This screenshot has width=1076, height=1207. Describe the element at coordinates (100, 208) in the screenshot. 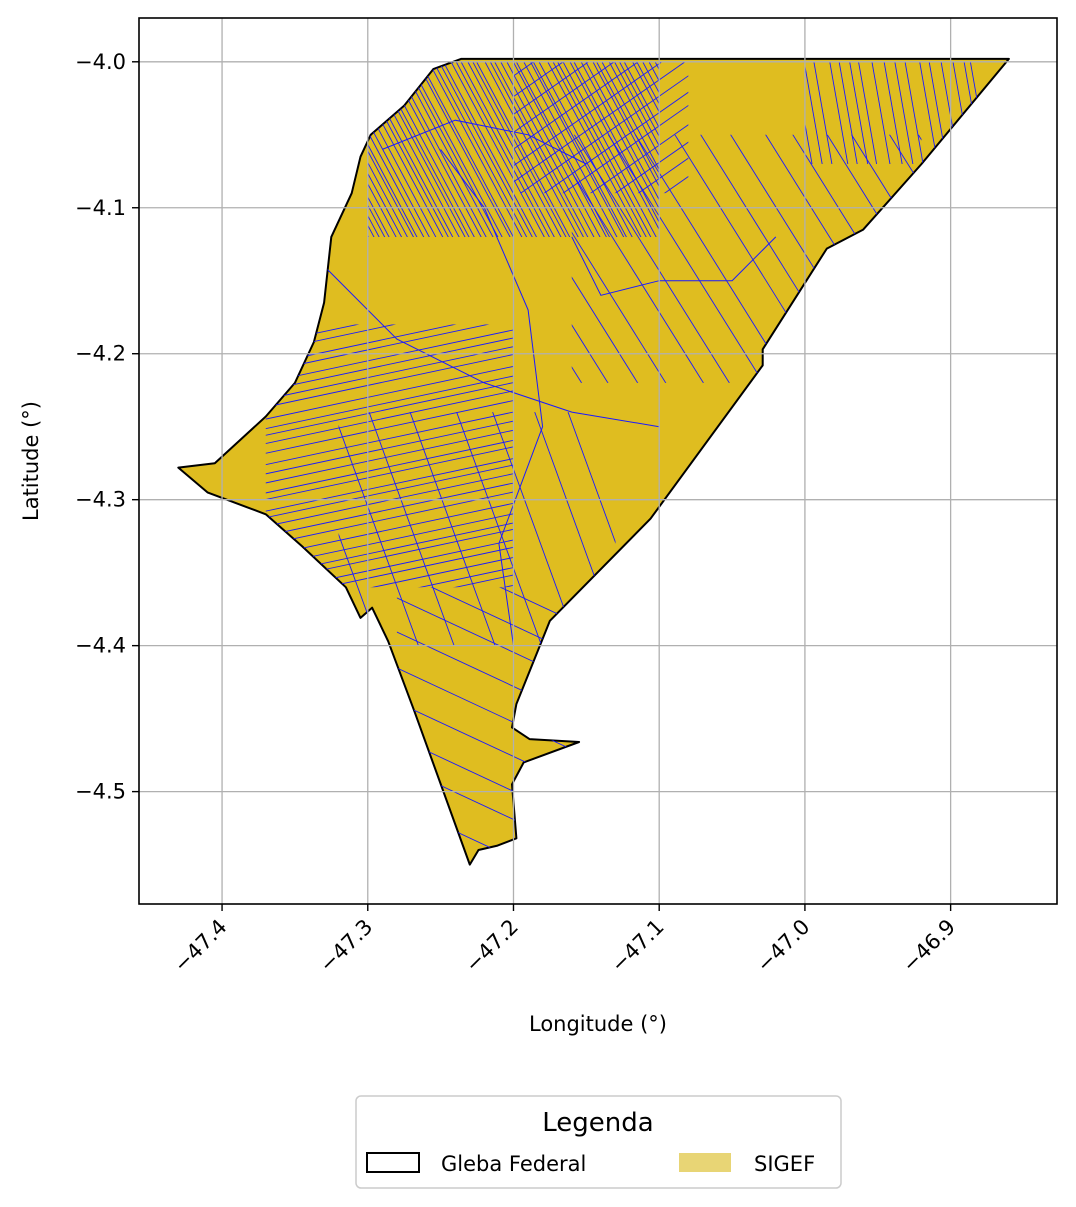

I see `y-tick-label: −4.1` at that location.